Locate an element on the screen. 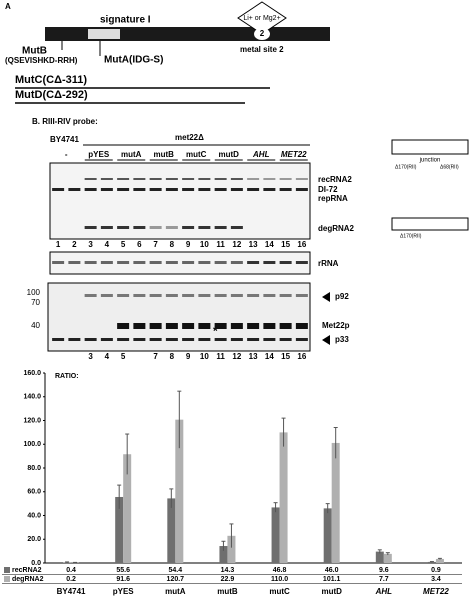 This screenshot has height=604, width=474. x-tick-label: AHL is located at coordinates (384, 591).